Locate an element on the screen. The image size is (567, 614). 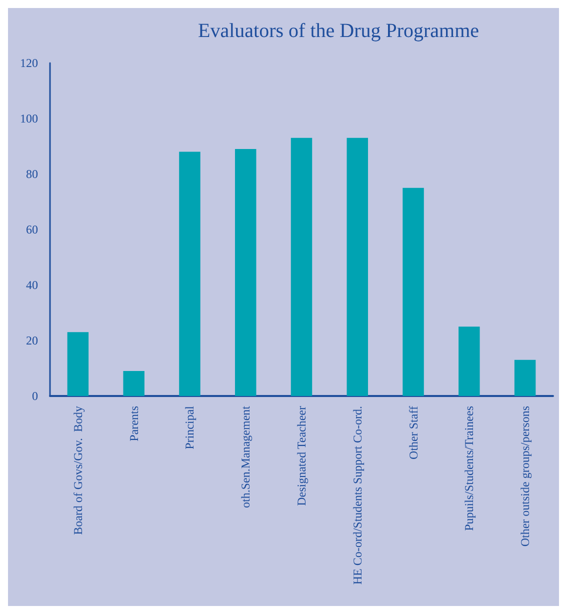
y-tick-label: 60 is located at coordinates (32, 229).